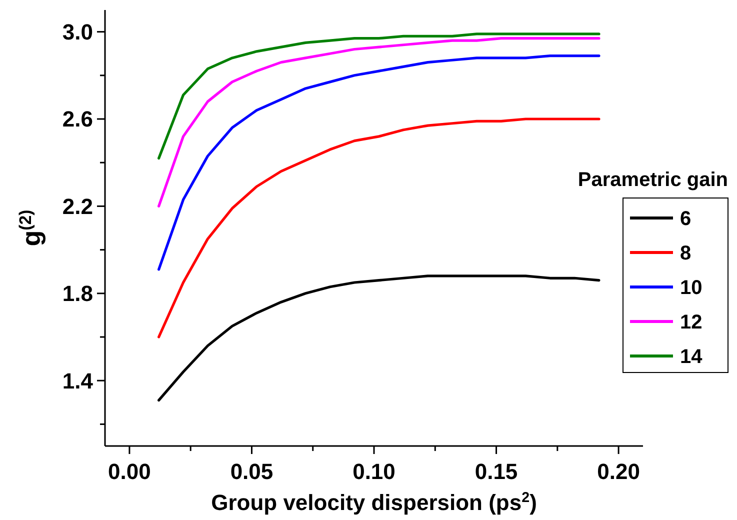 The image size is (737, 520). What do you see at coordinates (77, 206) in the screenshot?
I see `y-tick-label: 2.2` at bounding box center [77, 206].